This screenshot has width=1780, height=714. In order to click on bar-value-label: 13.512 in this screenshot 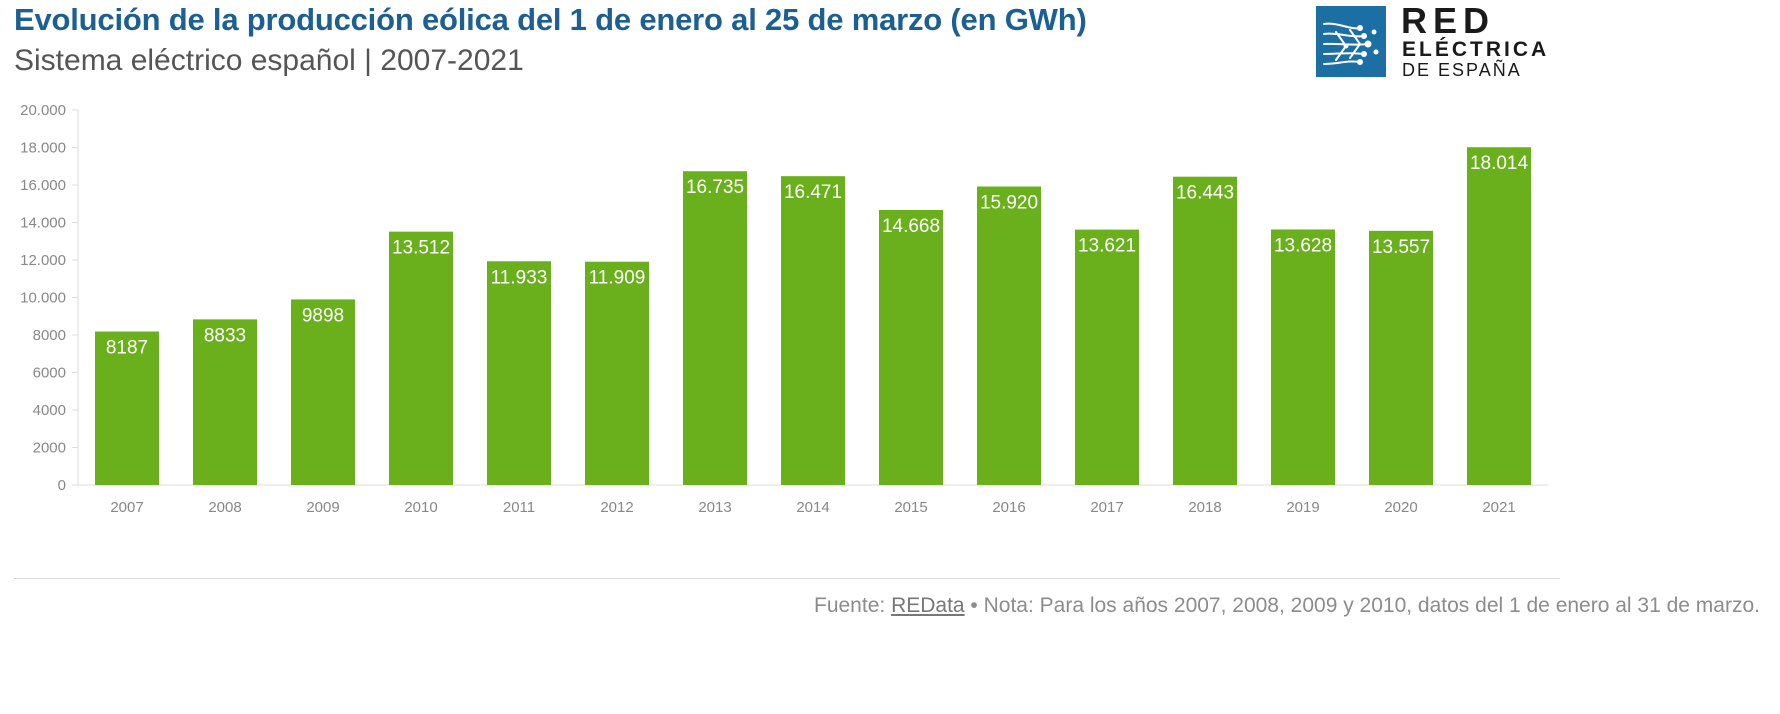, I will do `click(421, 248)`.